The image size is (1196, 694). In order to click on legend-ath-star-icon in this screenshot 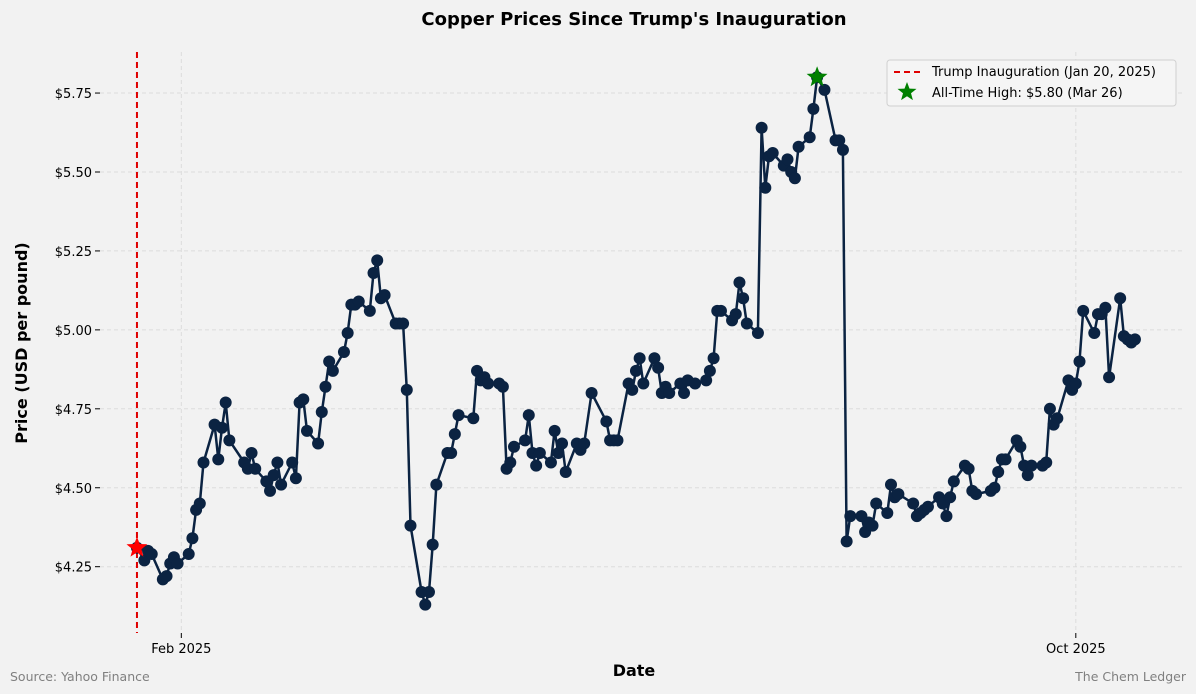, I will do `click(907, 91)`.